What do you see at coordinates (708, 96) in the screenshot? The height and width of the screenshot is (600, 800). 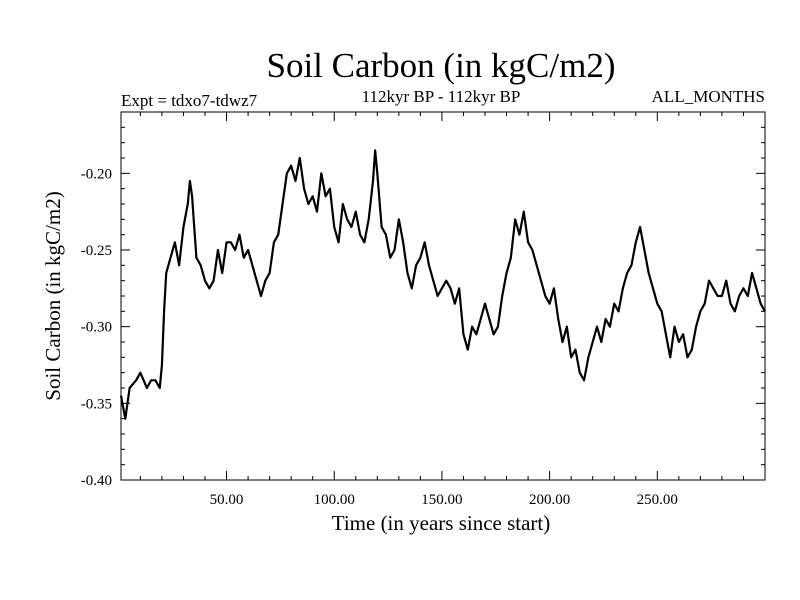 I see `months-label: ALL_MONTHS` at bounding box center [708, 96].